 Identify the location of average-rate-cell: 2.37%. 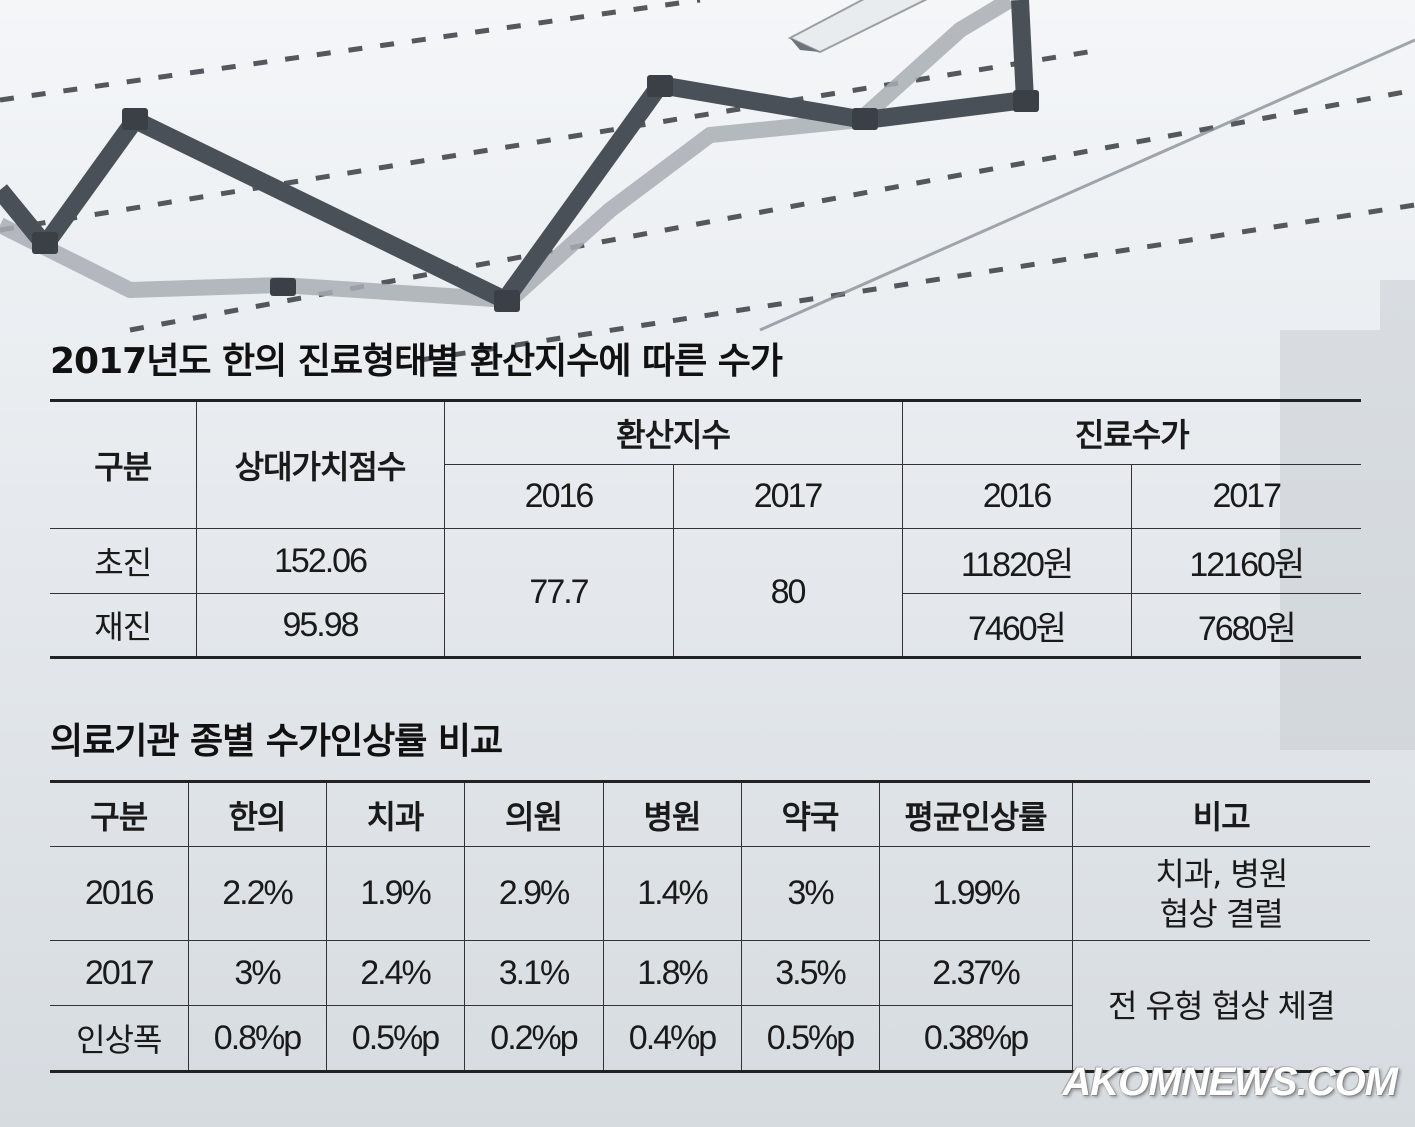
(975, 973).